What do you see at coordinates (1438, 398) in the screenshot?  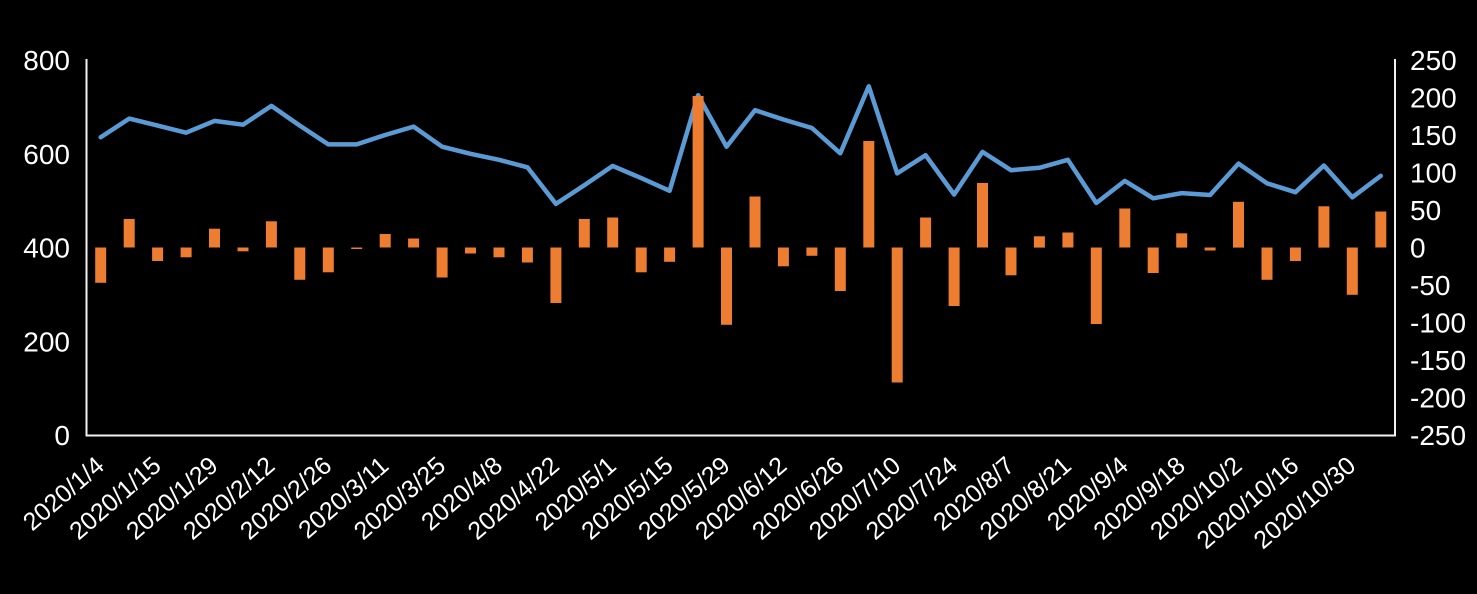 I see `right-axis-tick-label: -200` at bounding box center [1438, 398].